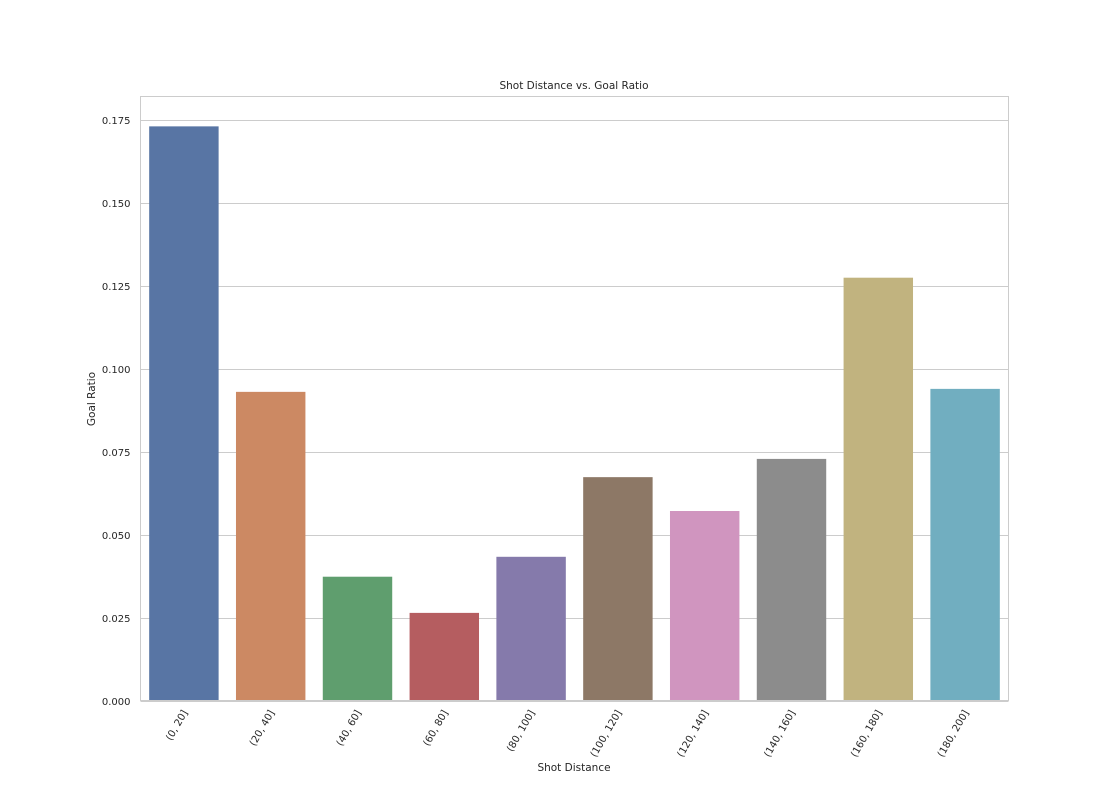  Describe the element at coordinates (116, 121) in the screenshot. I see `y-tick-label: 0.175` at that location.